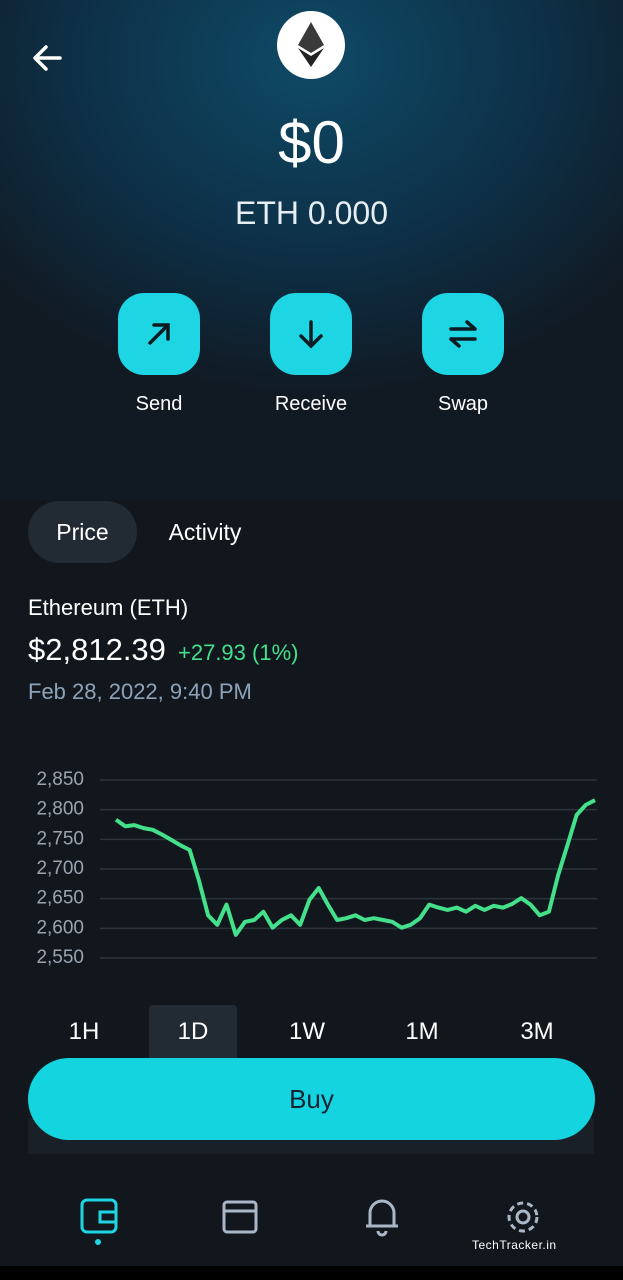  I want to click on nav-alerts, so click(382, 1218).